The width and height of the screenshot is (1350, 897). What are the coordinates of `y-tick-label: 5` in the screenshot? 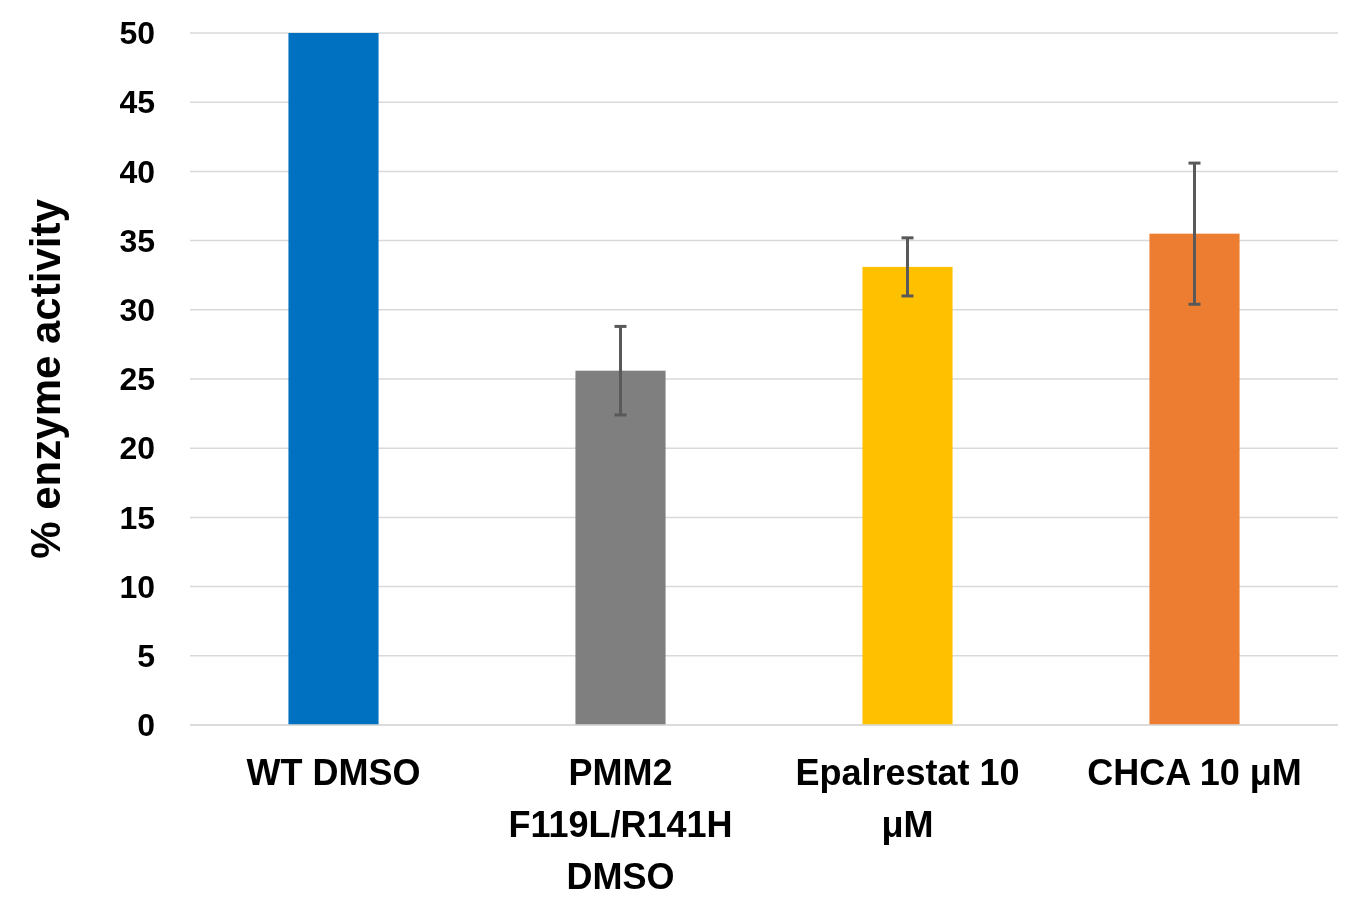 It's located at (146, 656).